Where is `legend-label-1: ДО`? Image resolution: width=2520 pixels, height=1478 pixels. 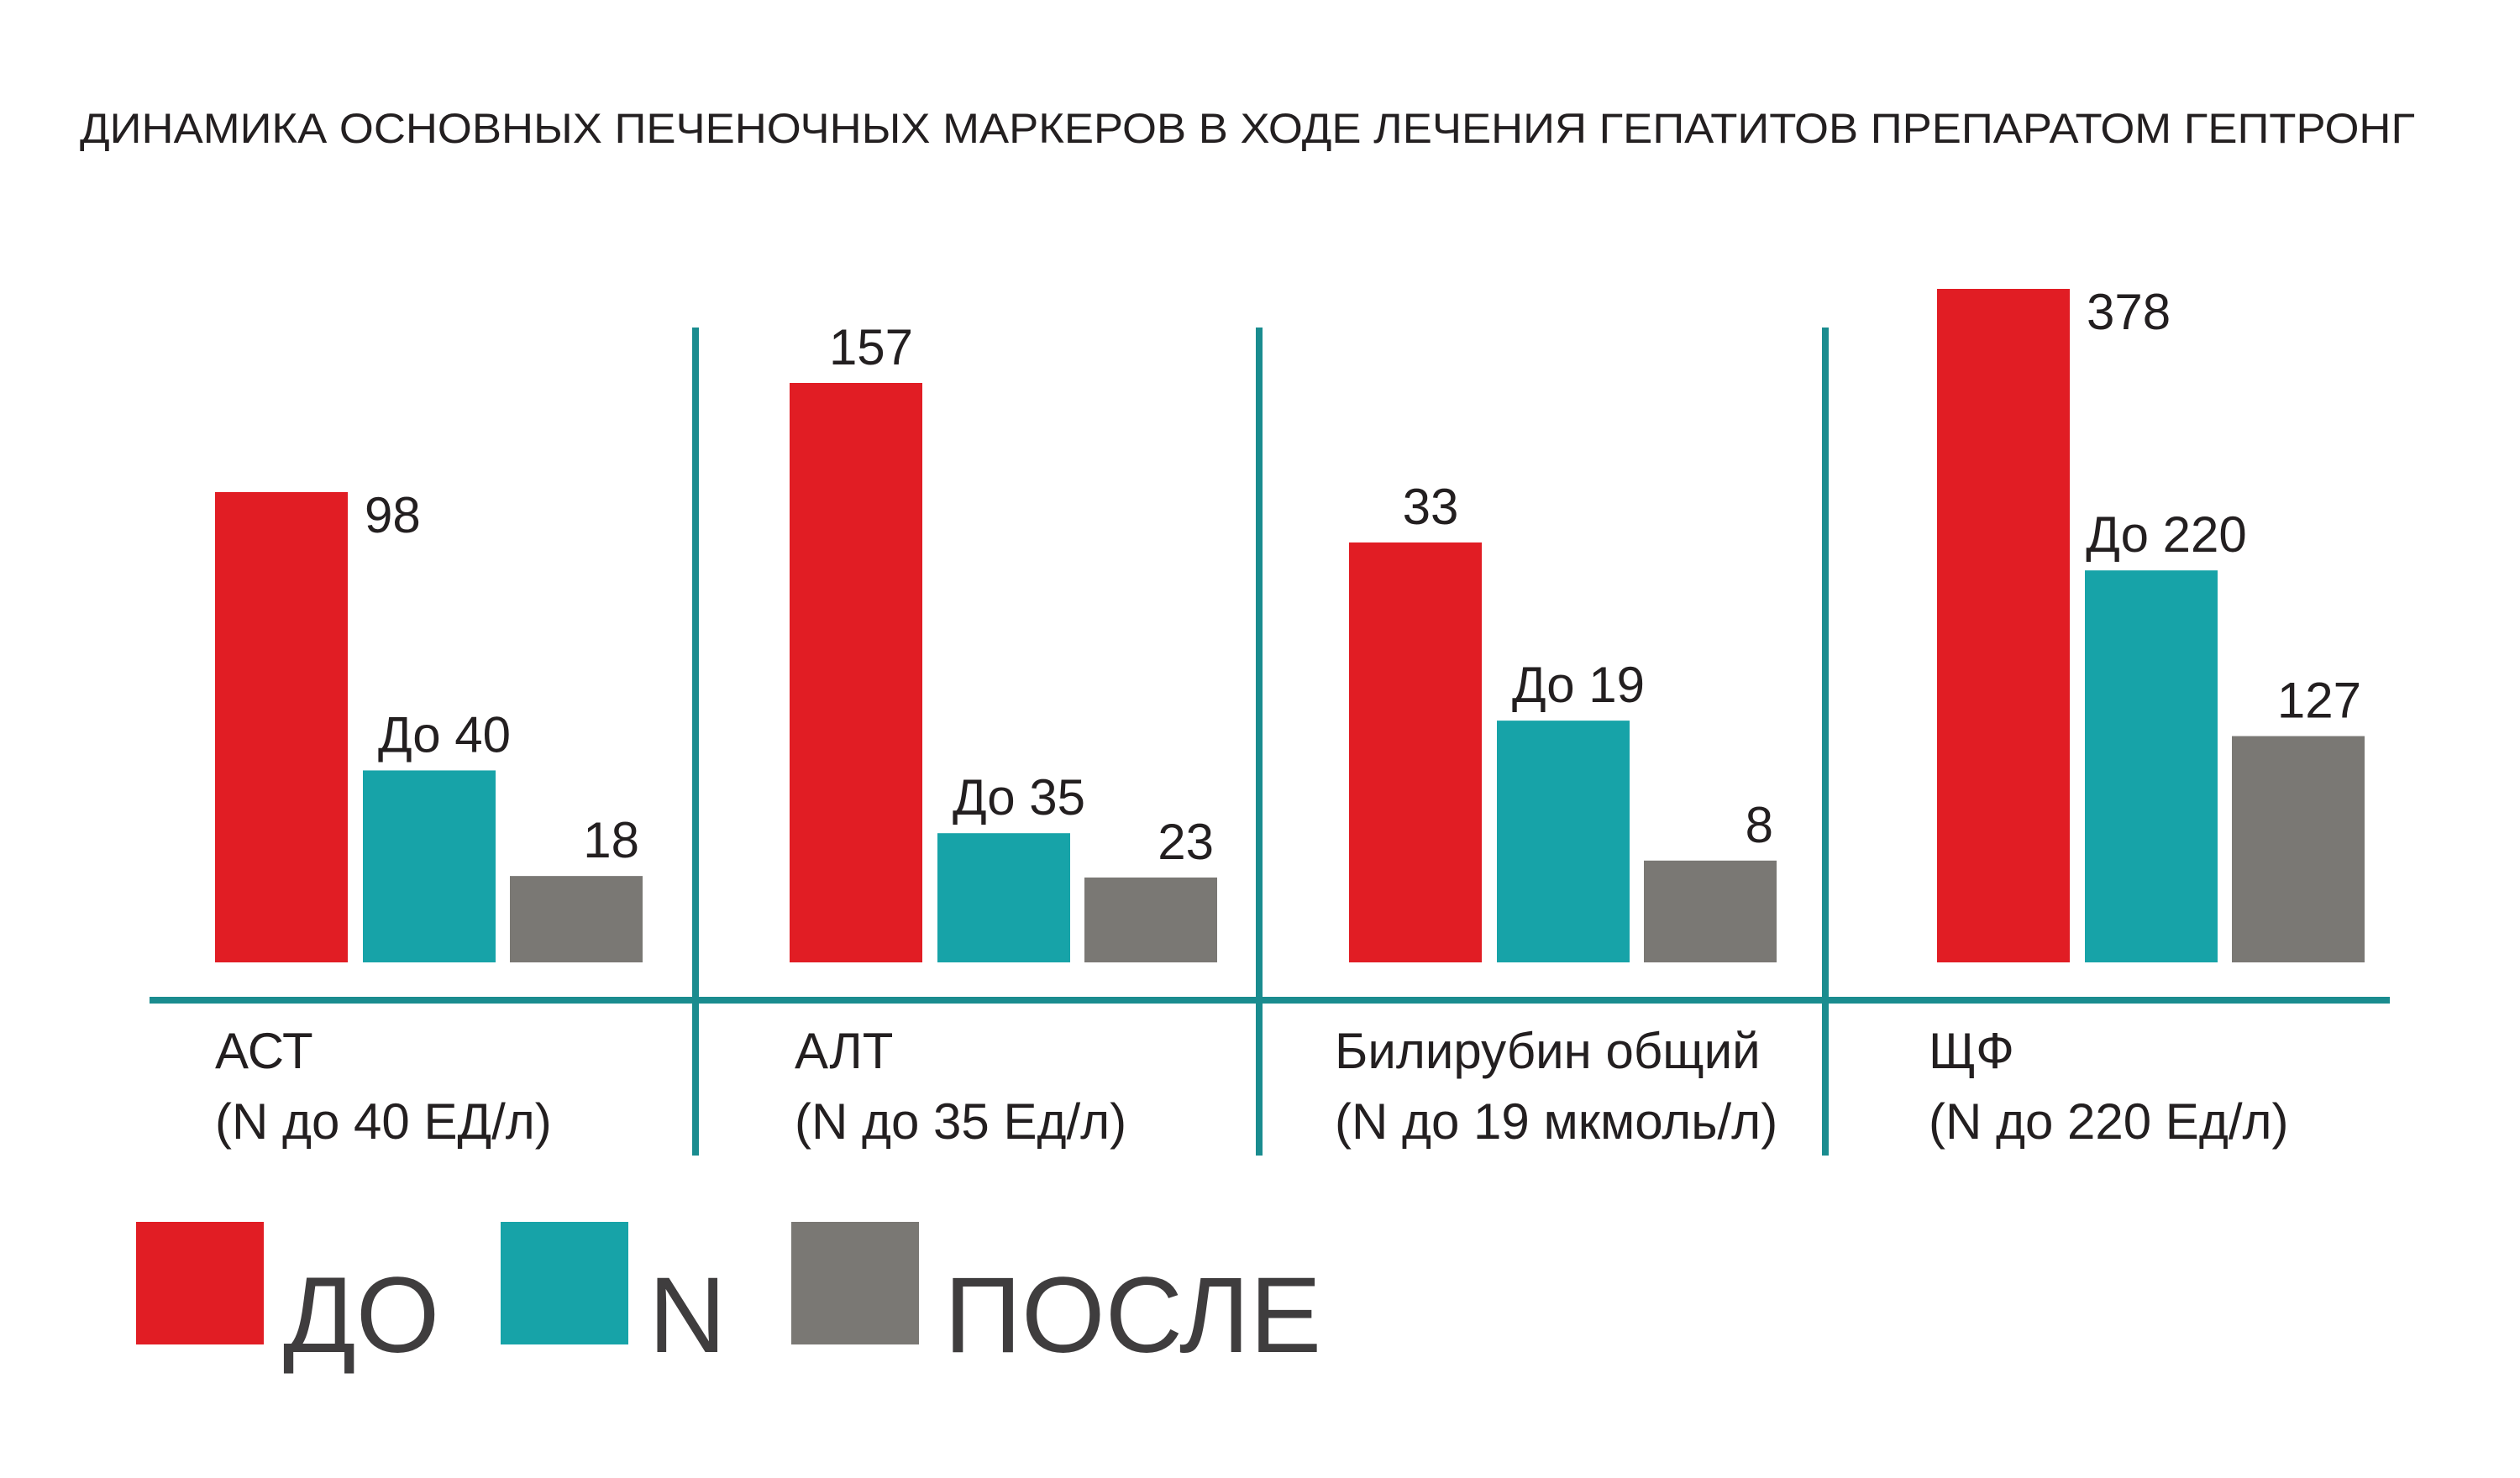
legend-label-1: ДО is located at coordinates (361, 1315).